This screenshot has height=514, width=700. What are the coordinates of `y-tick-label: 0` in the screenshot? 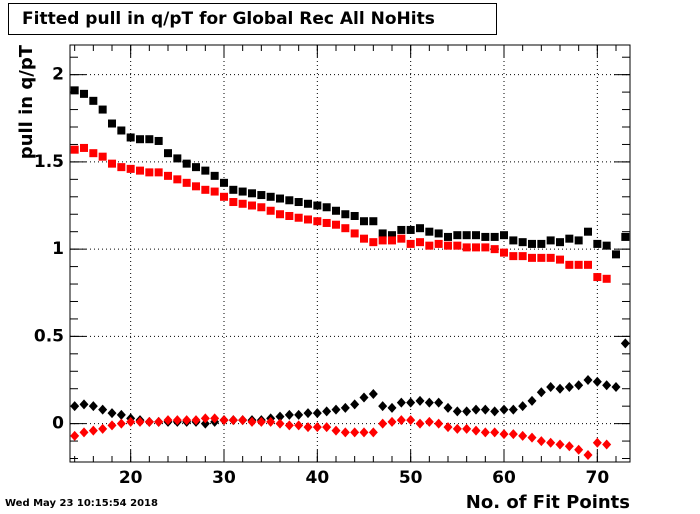 It's located at (58, 424).